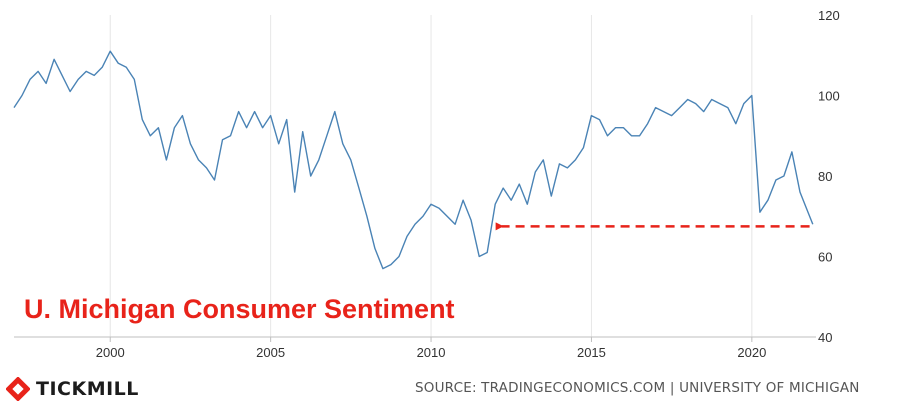 The width and height of the screenshot is (903, 407). What do you see at coordinates (110, 352) in the screenshot?
I see `x-tick-label-2000: 2000` at bounding box center [110, 352].